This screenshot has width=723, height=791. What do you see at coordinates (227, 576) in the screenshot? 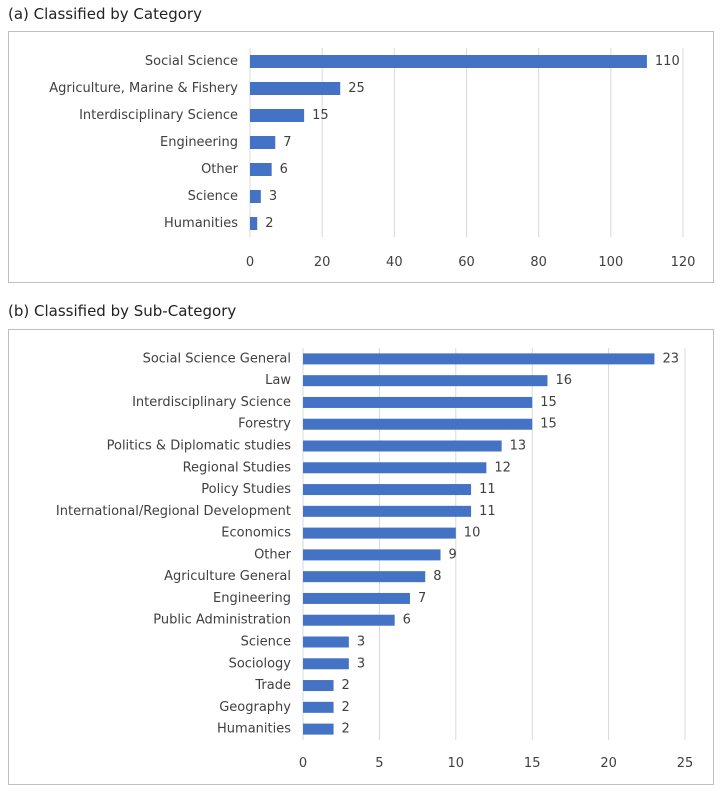
I see `chart-b-category-label: Agriculture General` at bounding box center [227, 576].